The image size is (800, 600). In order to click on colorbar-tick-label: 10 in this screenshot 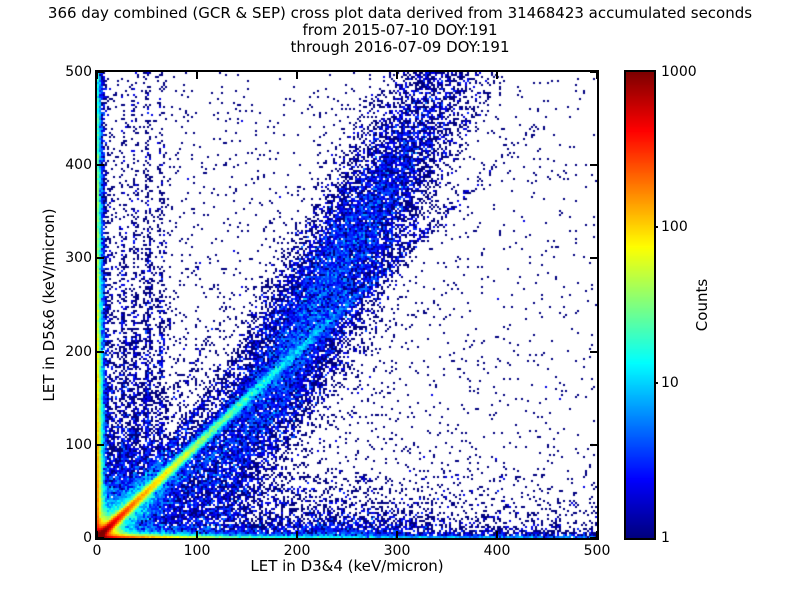, I will do `click(670, 382)`.